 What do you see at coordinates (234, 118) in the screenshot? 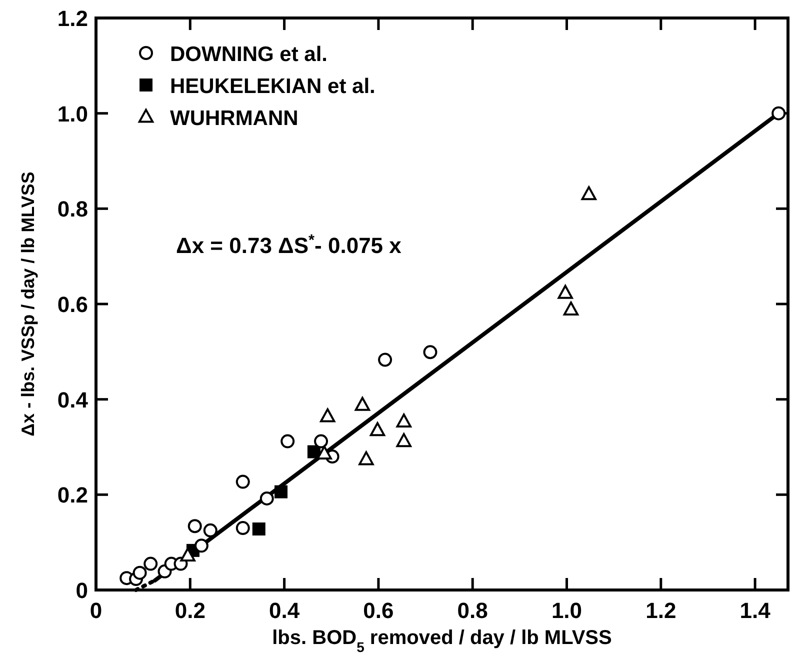
I see `legend-label: WUHRMANN` at bounding box center [234, 118].